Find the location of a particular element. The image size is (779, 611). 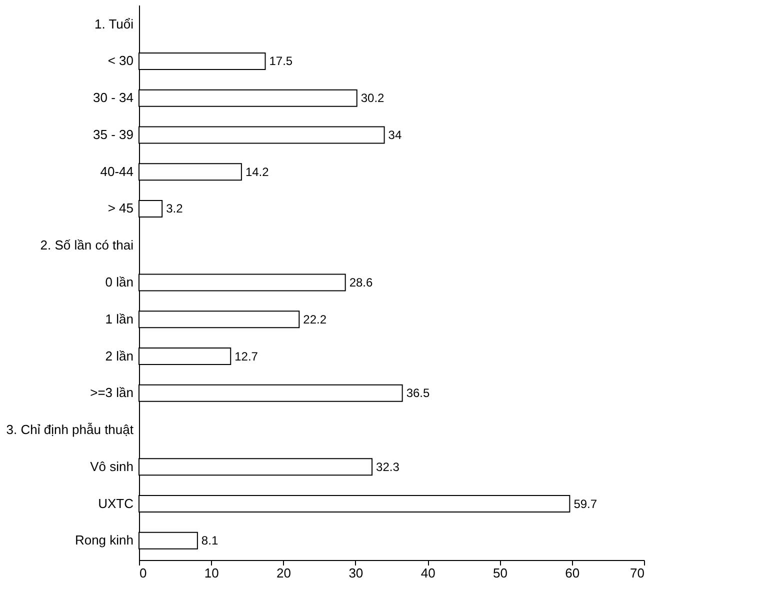

y-tick-label: 40-44 is located at coordinates (117, 171).